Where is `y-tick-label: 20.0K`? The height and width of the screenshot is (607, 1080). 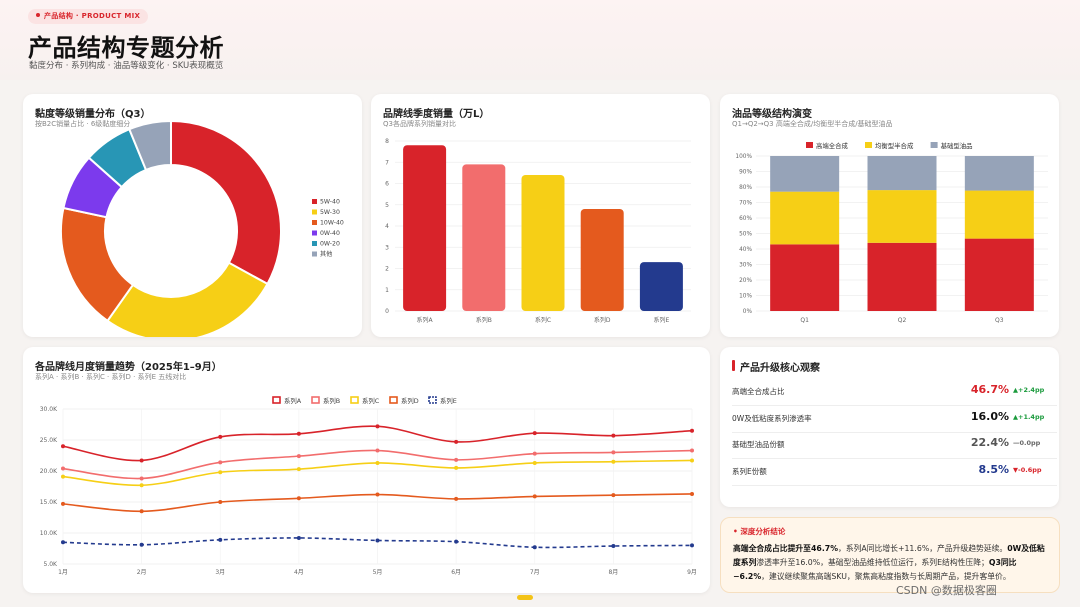 y-tick-label: 20.0K is located at coordinates (49, 471).